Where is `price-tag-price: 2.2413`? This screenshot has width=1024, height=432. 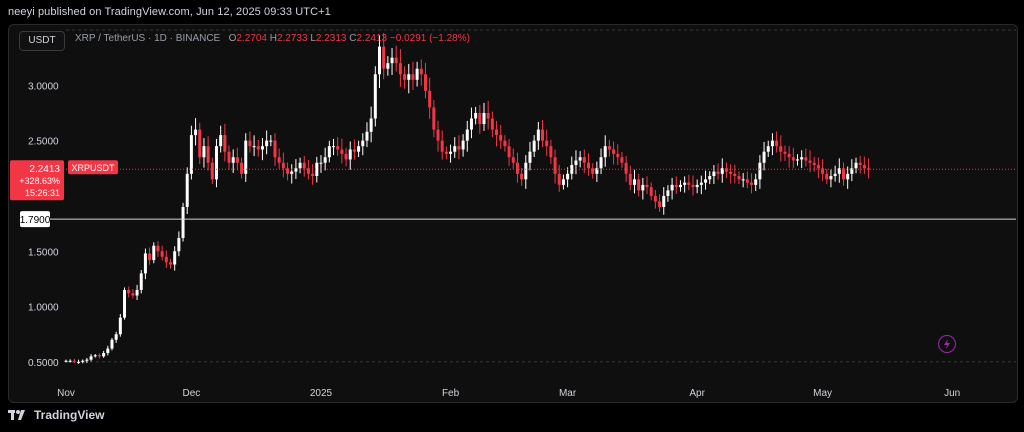 price-tag-price: 2.2413 is located at coordinates (44, 169).